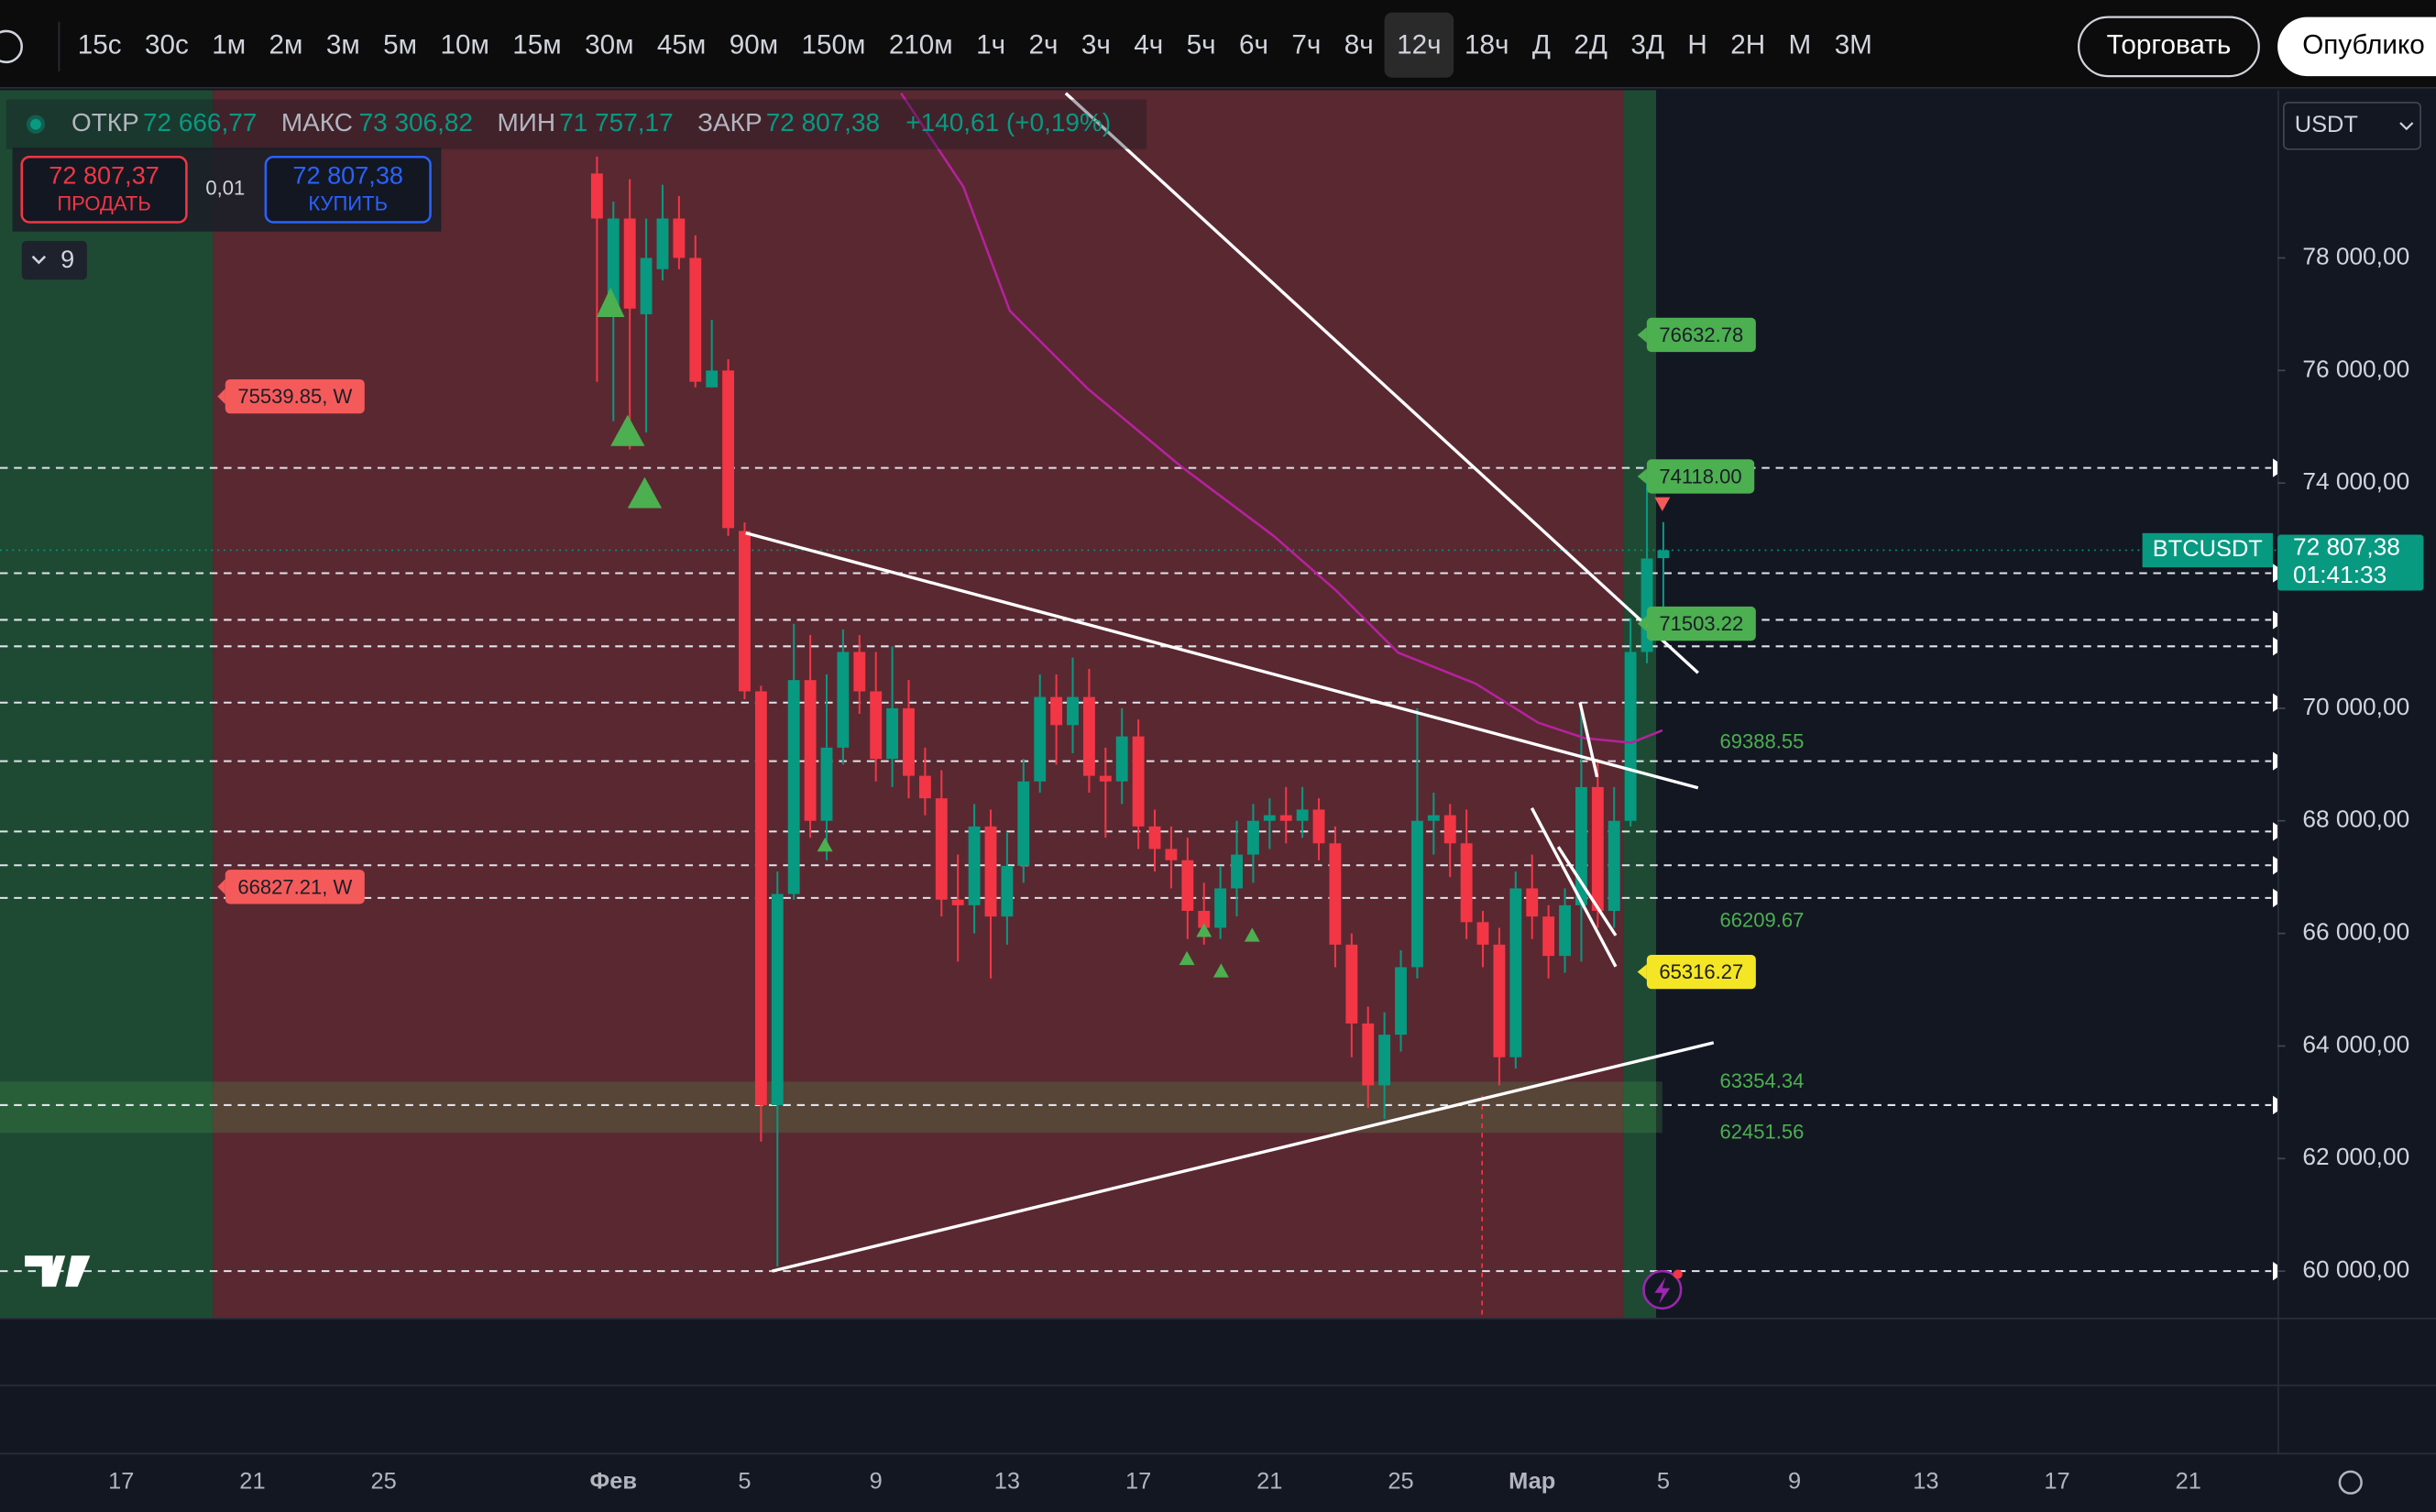 The image size is (2436, 1512). Describe the element at coordinates (2355, 1043) in the screenshot. I see `y-tick-label: 64 000,00` at that location.